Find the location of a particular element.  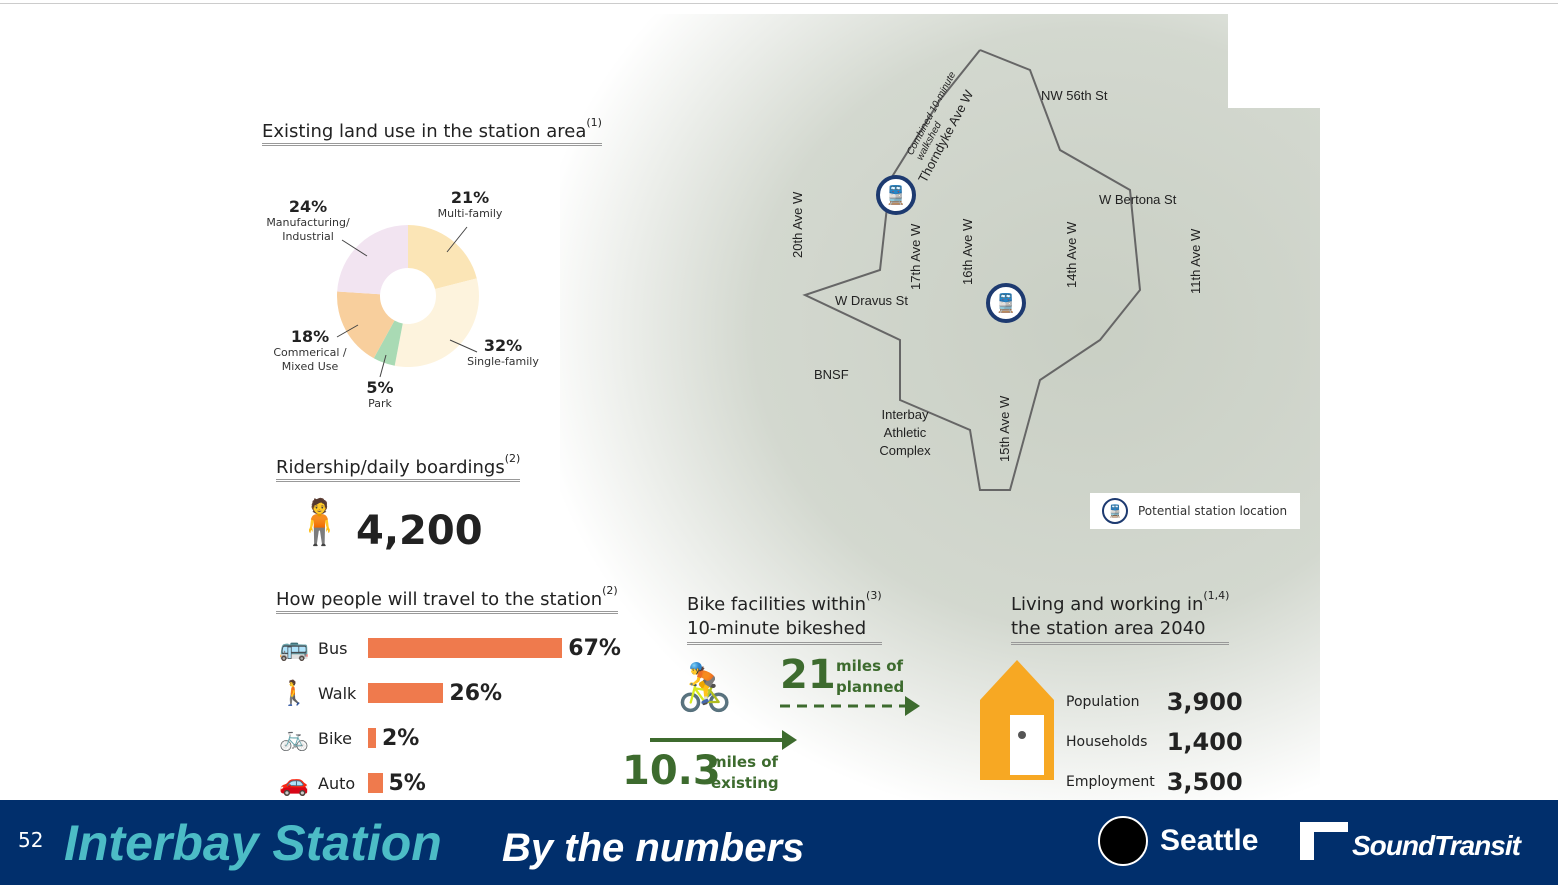

street-14th: 14th Ave W is located at coordinates (1071, 254).